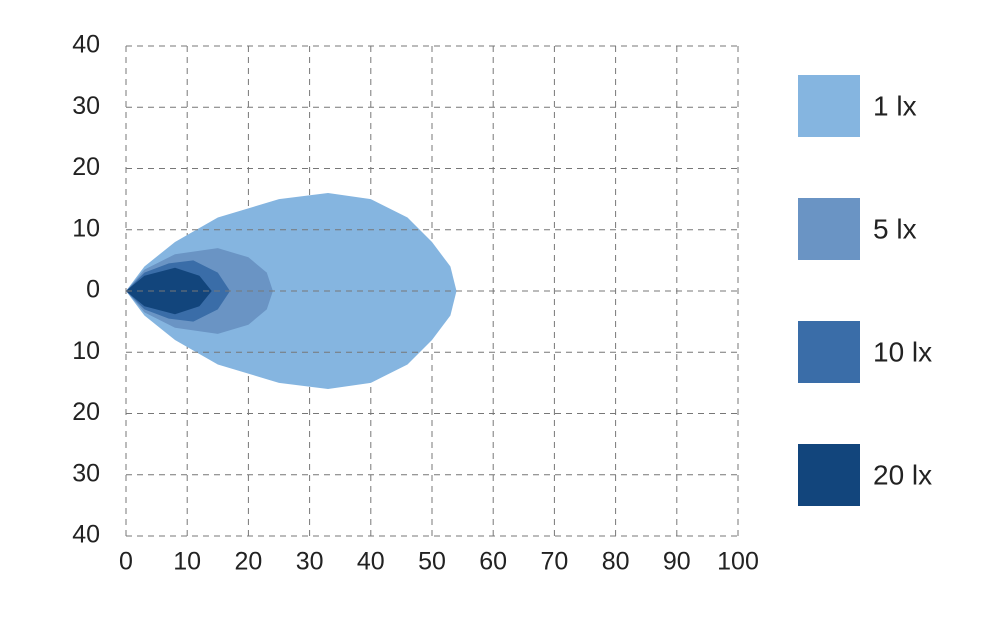 The image size is (993, 632). I want to click on legend-label: 20 lx, so click(902, 474).